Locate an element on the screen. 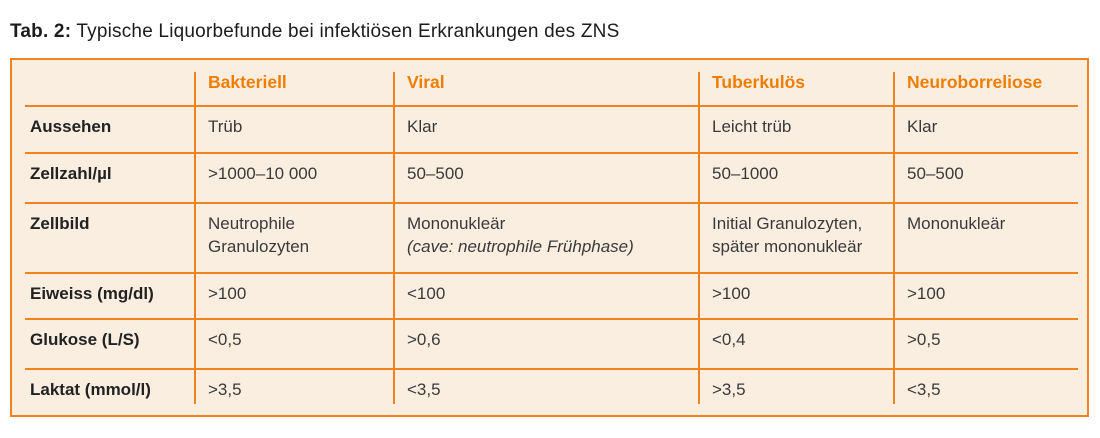 The width and height of the screenshot is (1100, 438). table-cell: >1000–10 000 is located at coordinates (293, 177).